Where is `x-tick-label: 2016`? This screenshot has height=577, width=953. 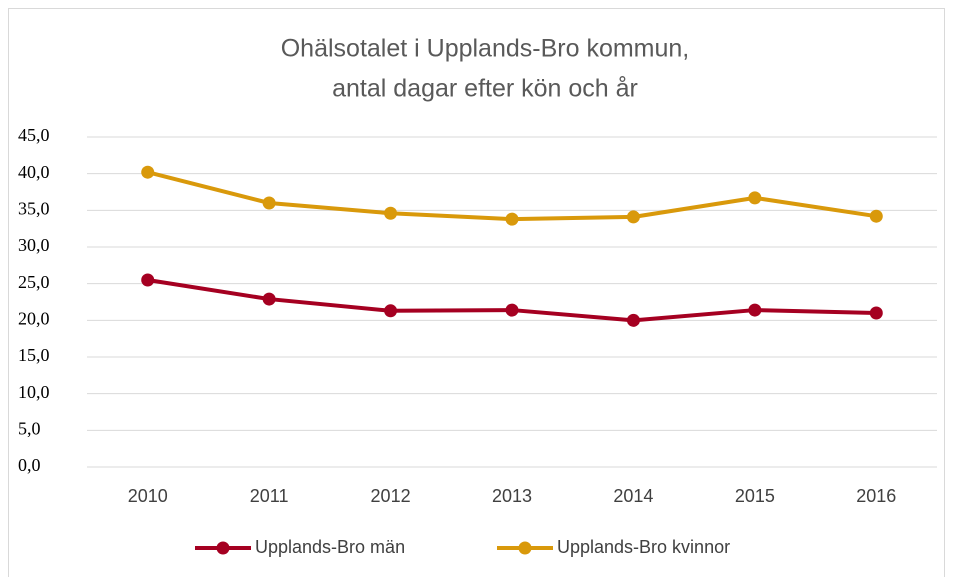
x-tick-label: 2016 is located at coordinates (876, 496).